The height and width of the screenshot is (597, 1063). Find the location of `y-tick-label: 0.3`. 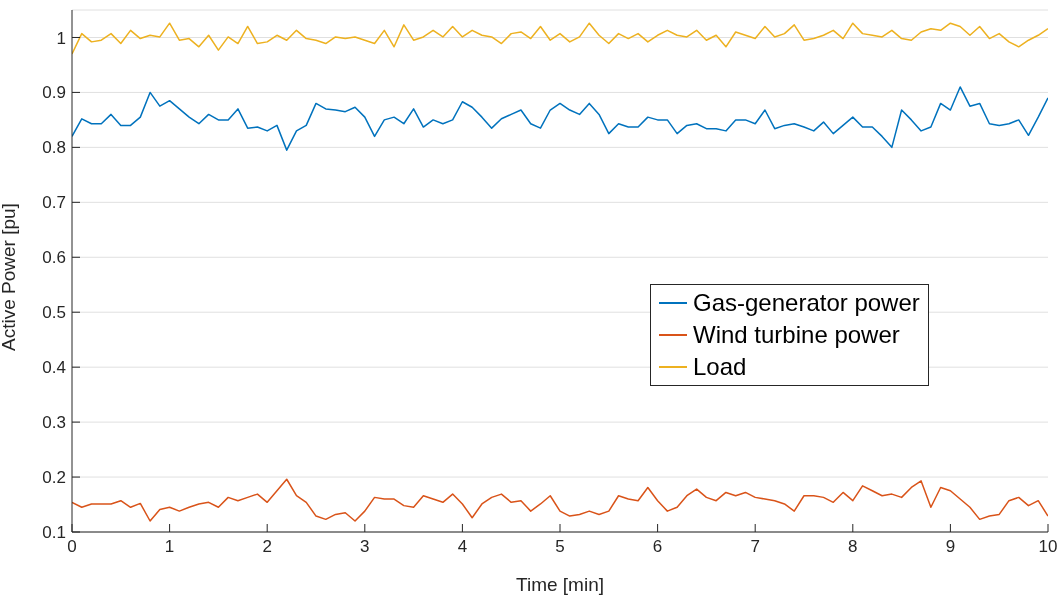

y-tick-label: 0.3 is located at coordinates (54, 423).